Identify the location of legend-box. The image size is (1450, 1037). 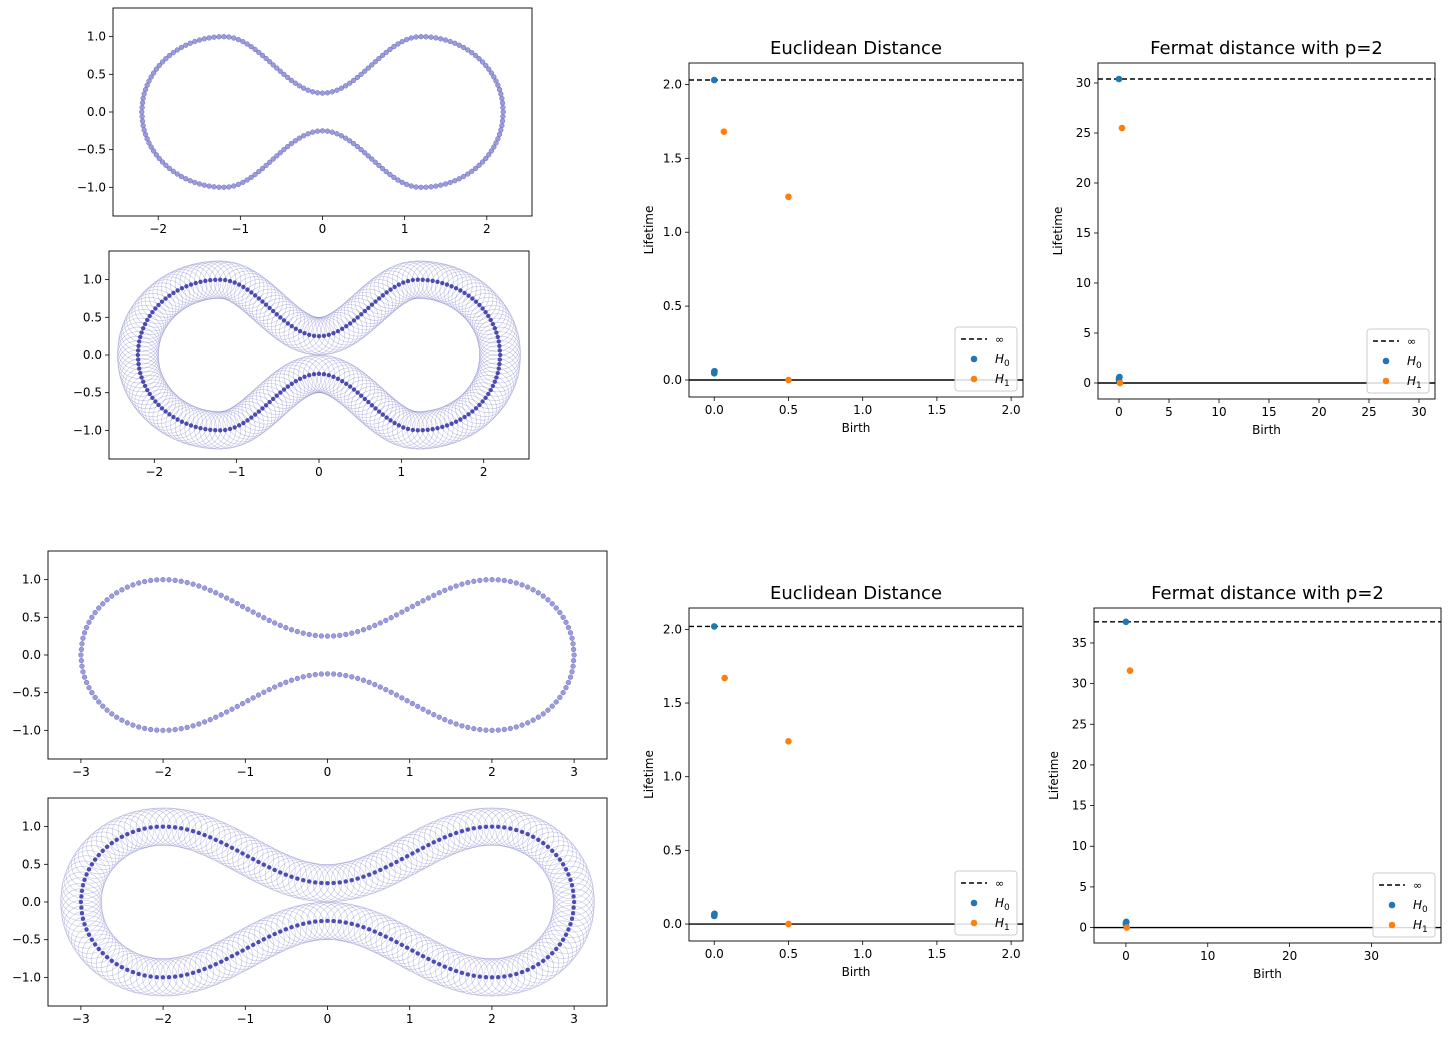
(1398, 361).